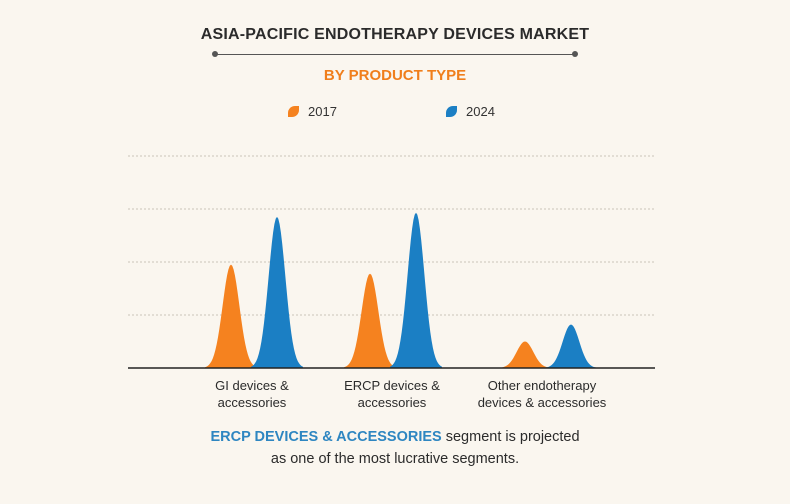 The image size is (790, 504). I want to click on category-label-other: Other endotherapy devices & accessories, so click(542, 394).